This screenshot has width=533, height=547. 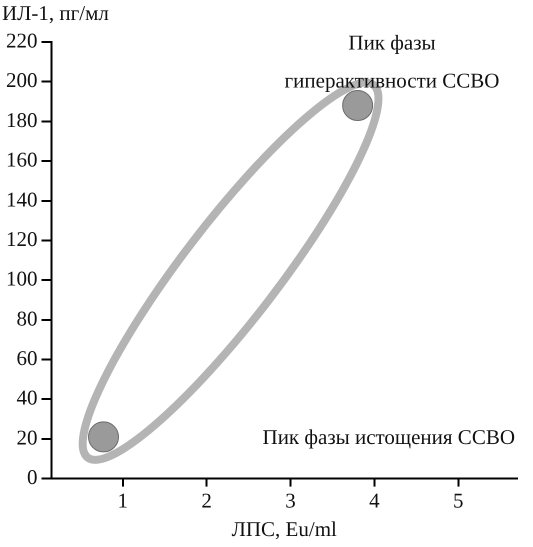 I want to click on y-tick-label: 20, so click(x=27, y=437).